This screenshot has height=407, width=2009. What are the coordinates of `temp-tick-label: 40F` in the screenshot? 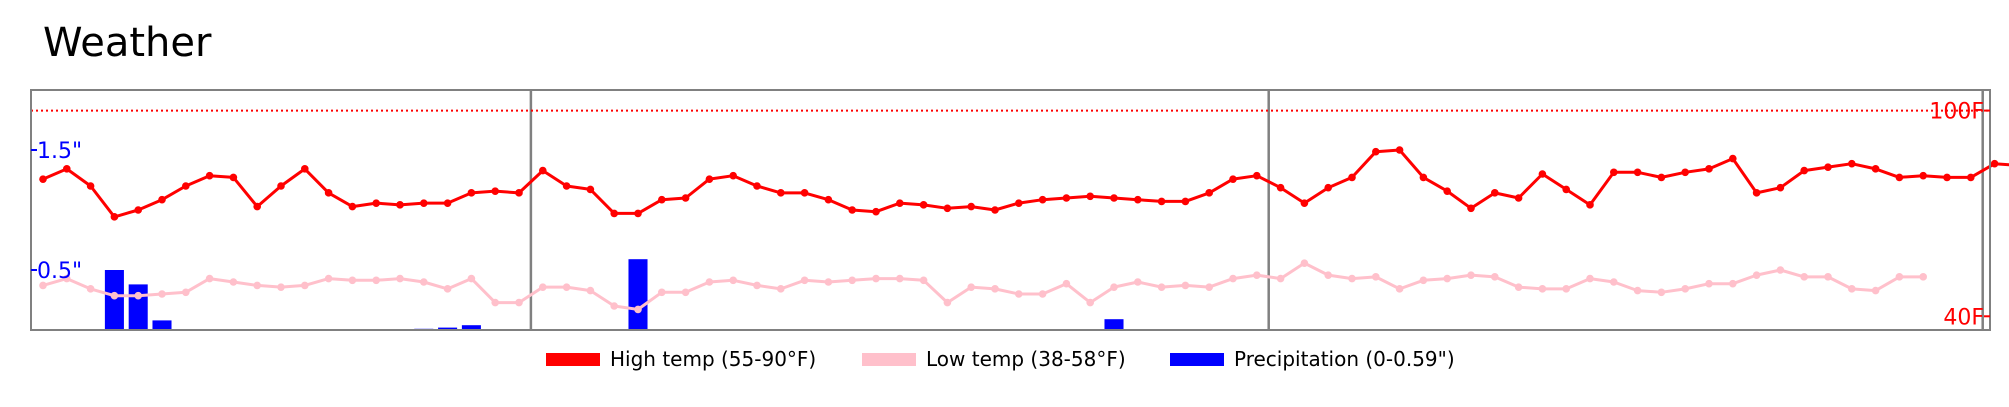 It's located at (1963, 317).